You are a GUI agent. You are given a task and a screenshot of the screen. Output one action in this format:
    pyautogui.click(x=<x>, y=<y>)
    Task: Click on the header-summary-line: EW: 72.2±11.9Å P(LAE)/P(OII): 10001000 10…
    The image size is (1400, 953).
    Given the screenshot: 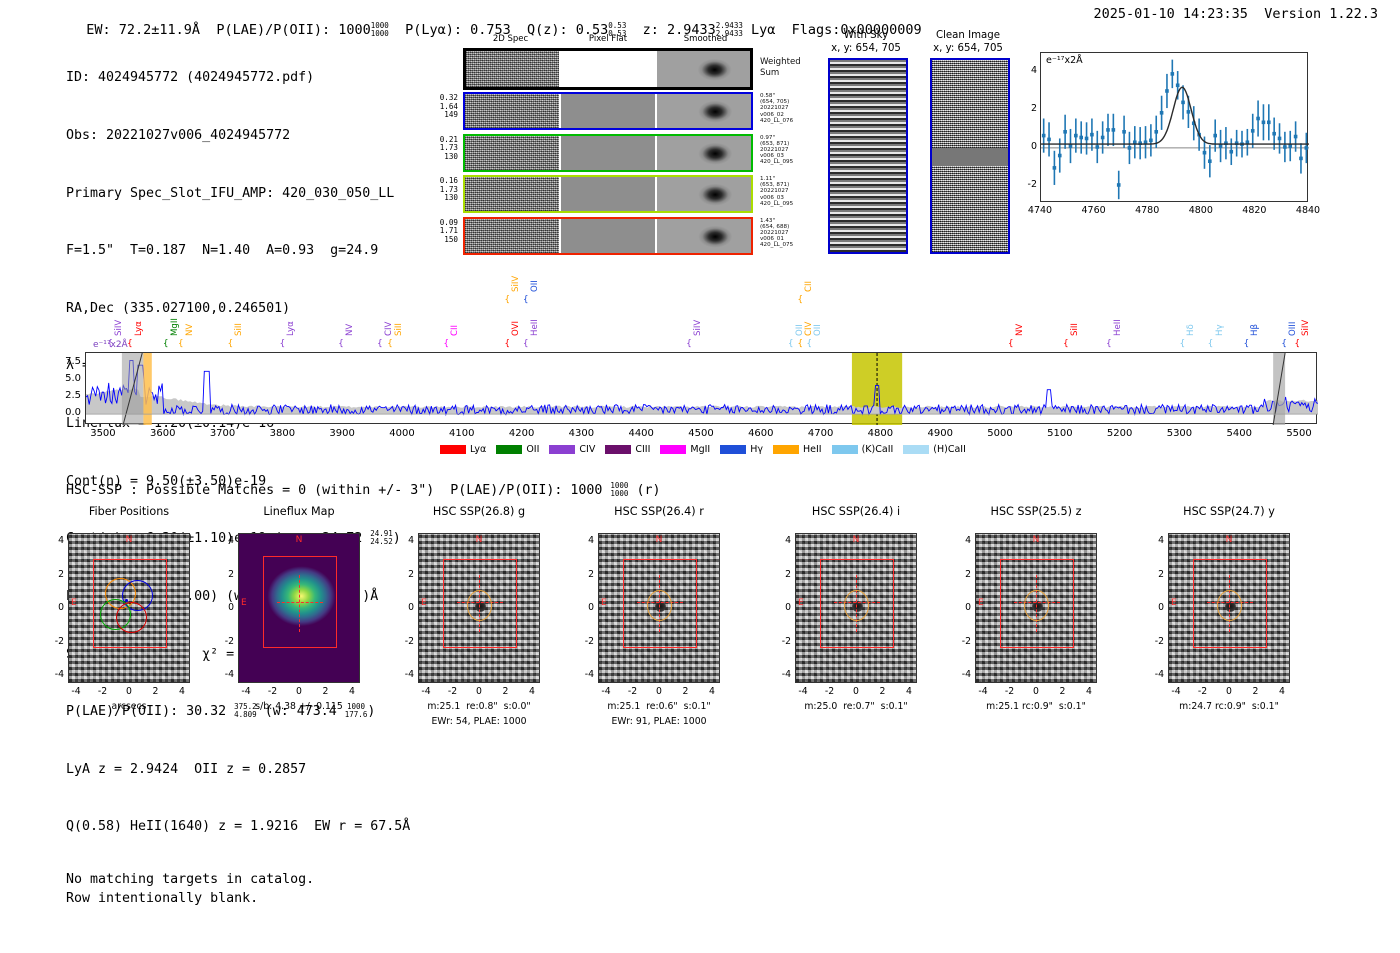 What is the action you would take?
    pyautogui.click(x=496, y=22)
    